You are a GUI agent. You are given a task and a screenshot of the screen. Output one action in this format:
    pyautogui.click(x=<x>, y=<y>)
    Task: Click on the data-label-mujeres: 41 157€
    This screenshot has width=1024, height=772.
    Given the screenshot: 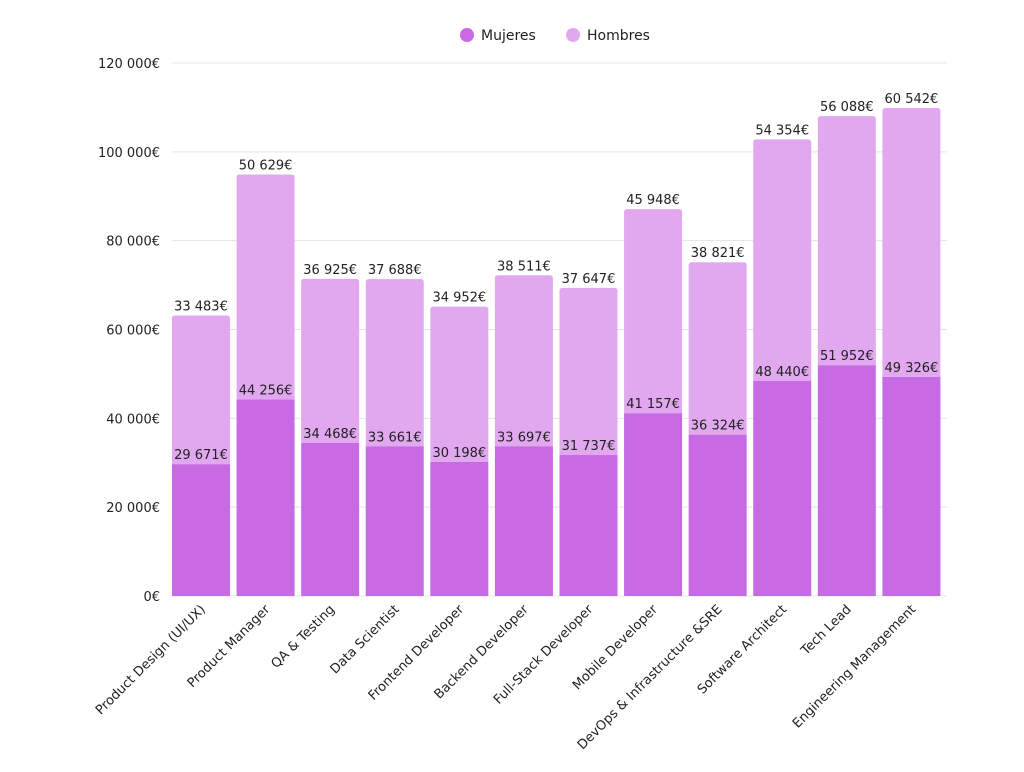 What is the action you would take?
    pyautogui.click(x=653, y=404)
    